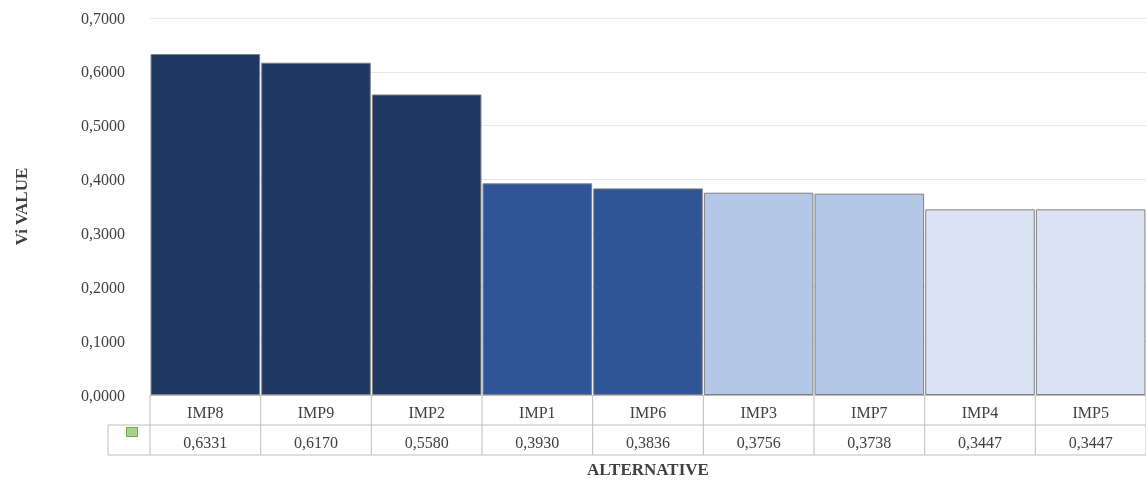  Describe the element at coordinates (980, 412) in the screenshot. I see `x-tick-label: IMP4` at that location.